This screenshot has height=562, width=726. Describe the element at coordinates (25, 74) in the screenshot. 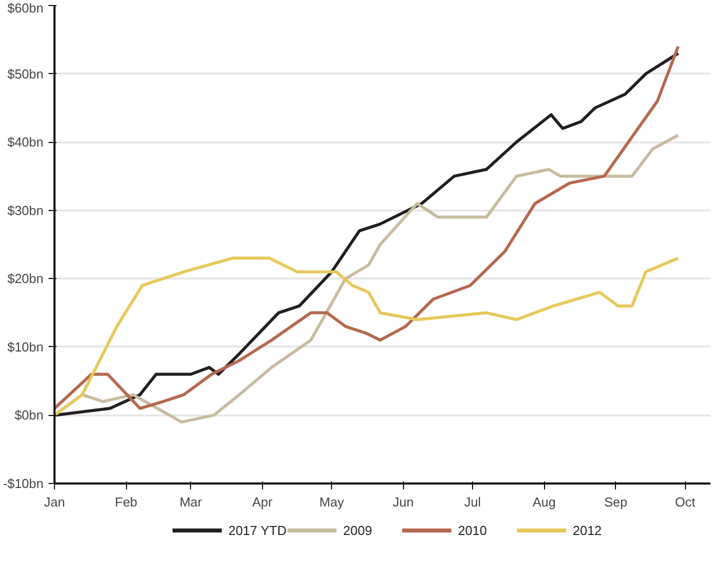

I see `y-tick-label: $50bn` at that location.